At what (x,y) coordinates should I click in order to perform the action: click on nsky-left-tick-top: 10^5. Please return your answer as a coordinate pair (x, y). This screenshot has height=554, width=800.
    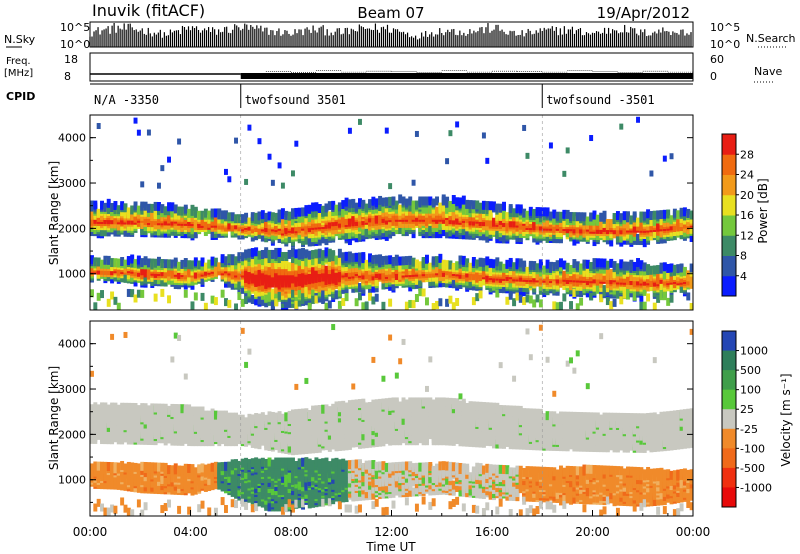
    Looking at the image, I should click on (75, 27).